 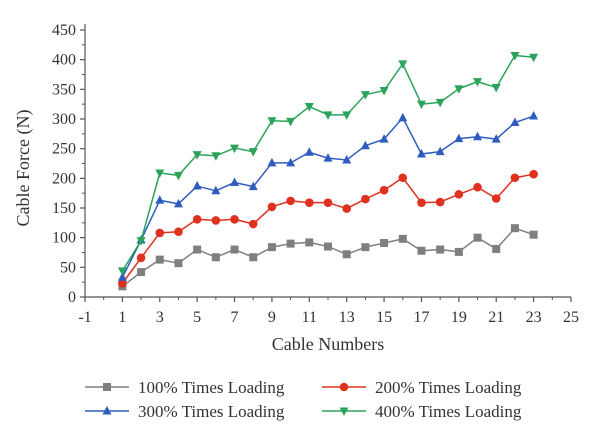 I want to click on y-tick-label: 150, so click(x=64, y=208).